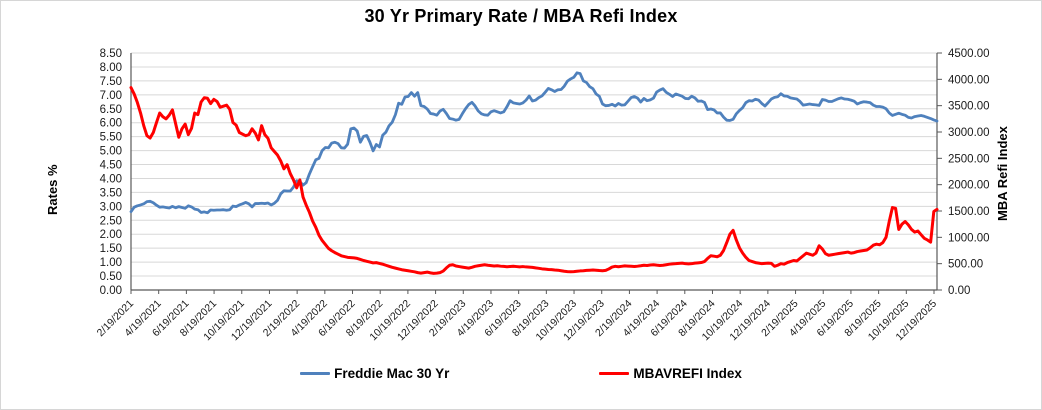 This screenshot has width=1042, height=410. I want to click on legend: Freddie Mac 30 Yr MBAVREFI Index, so click(521, 373).